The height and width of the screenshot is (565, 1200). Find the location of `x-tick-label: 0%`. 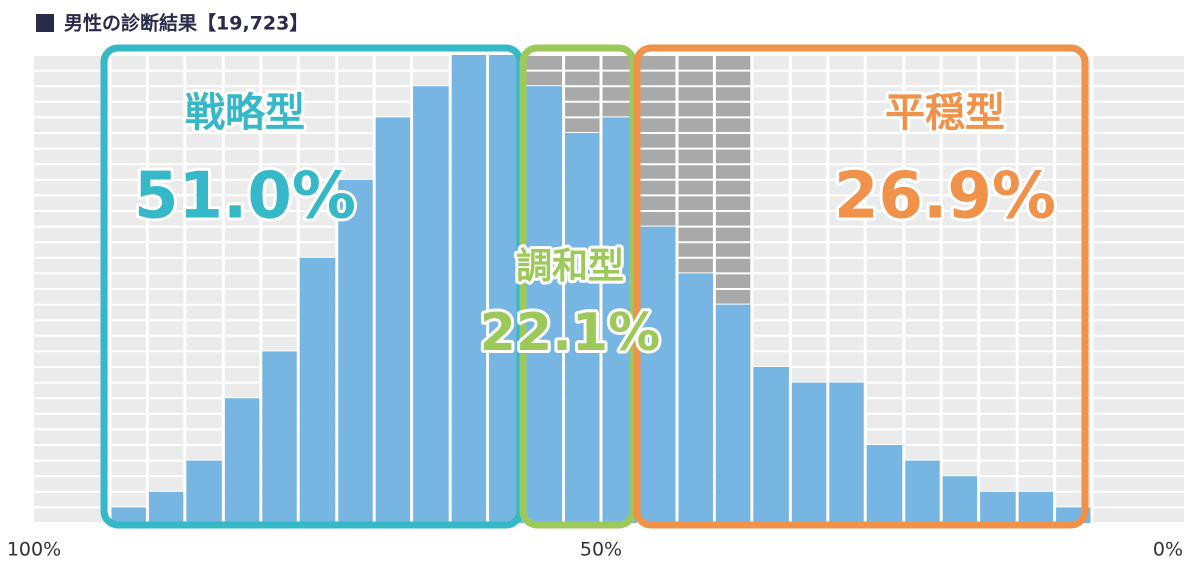

x-tick-label: 0% is located at coordinates (1168, 550).